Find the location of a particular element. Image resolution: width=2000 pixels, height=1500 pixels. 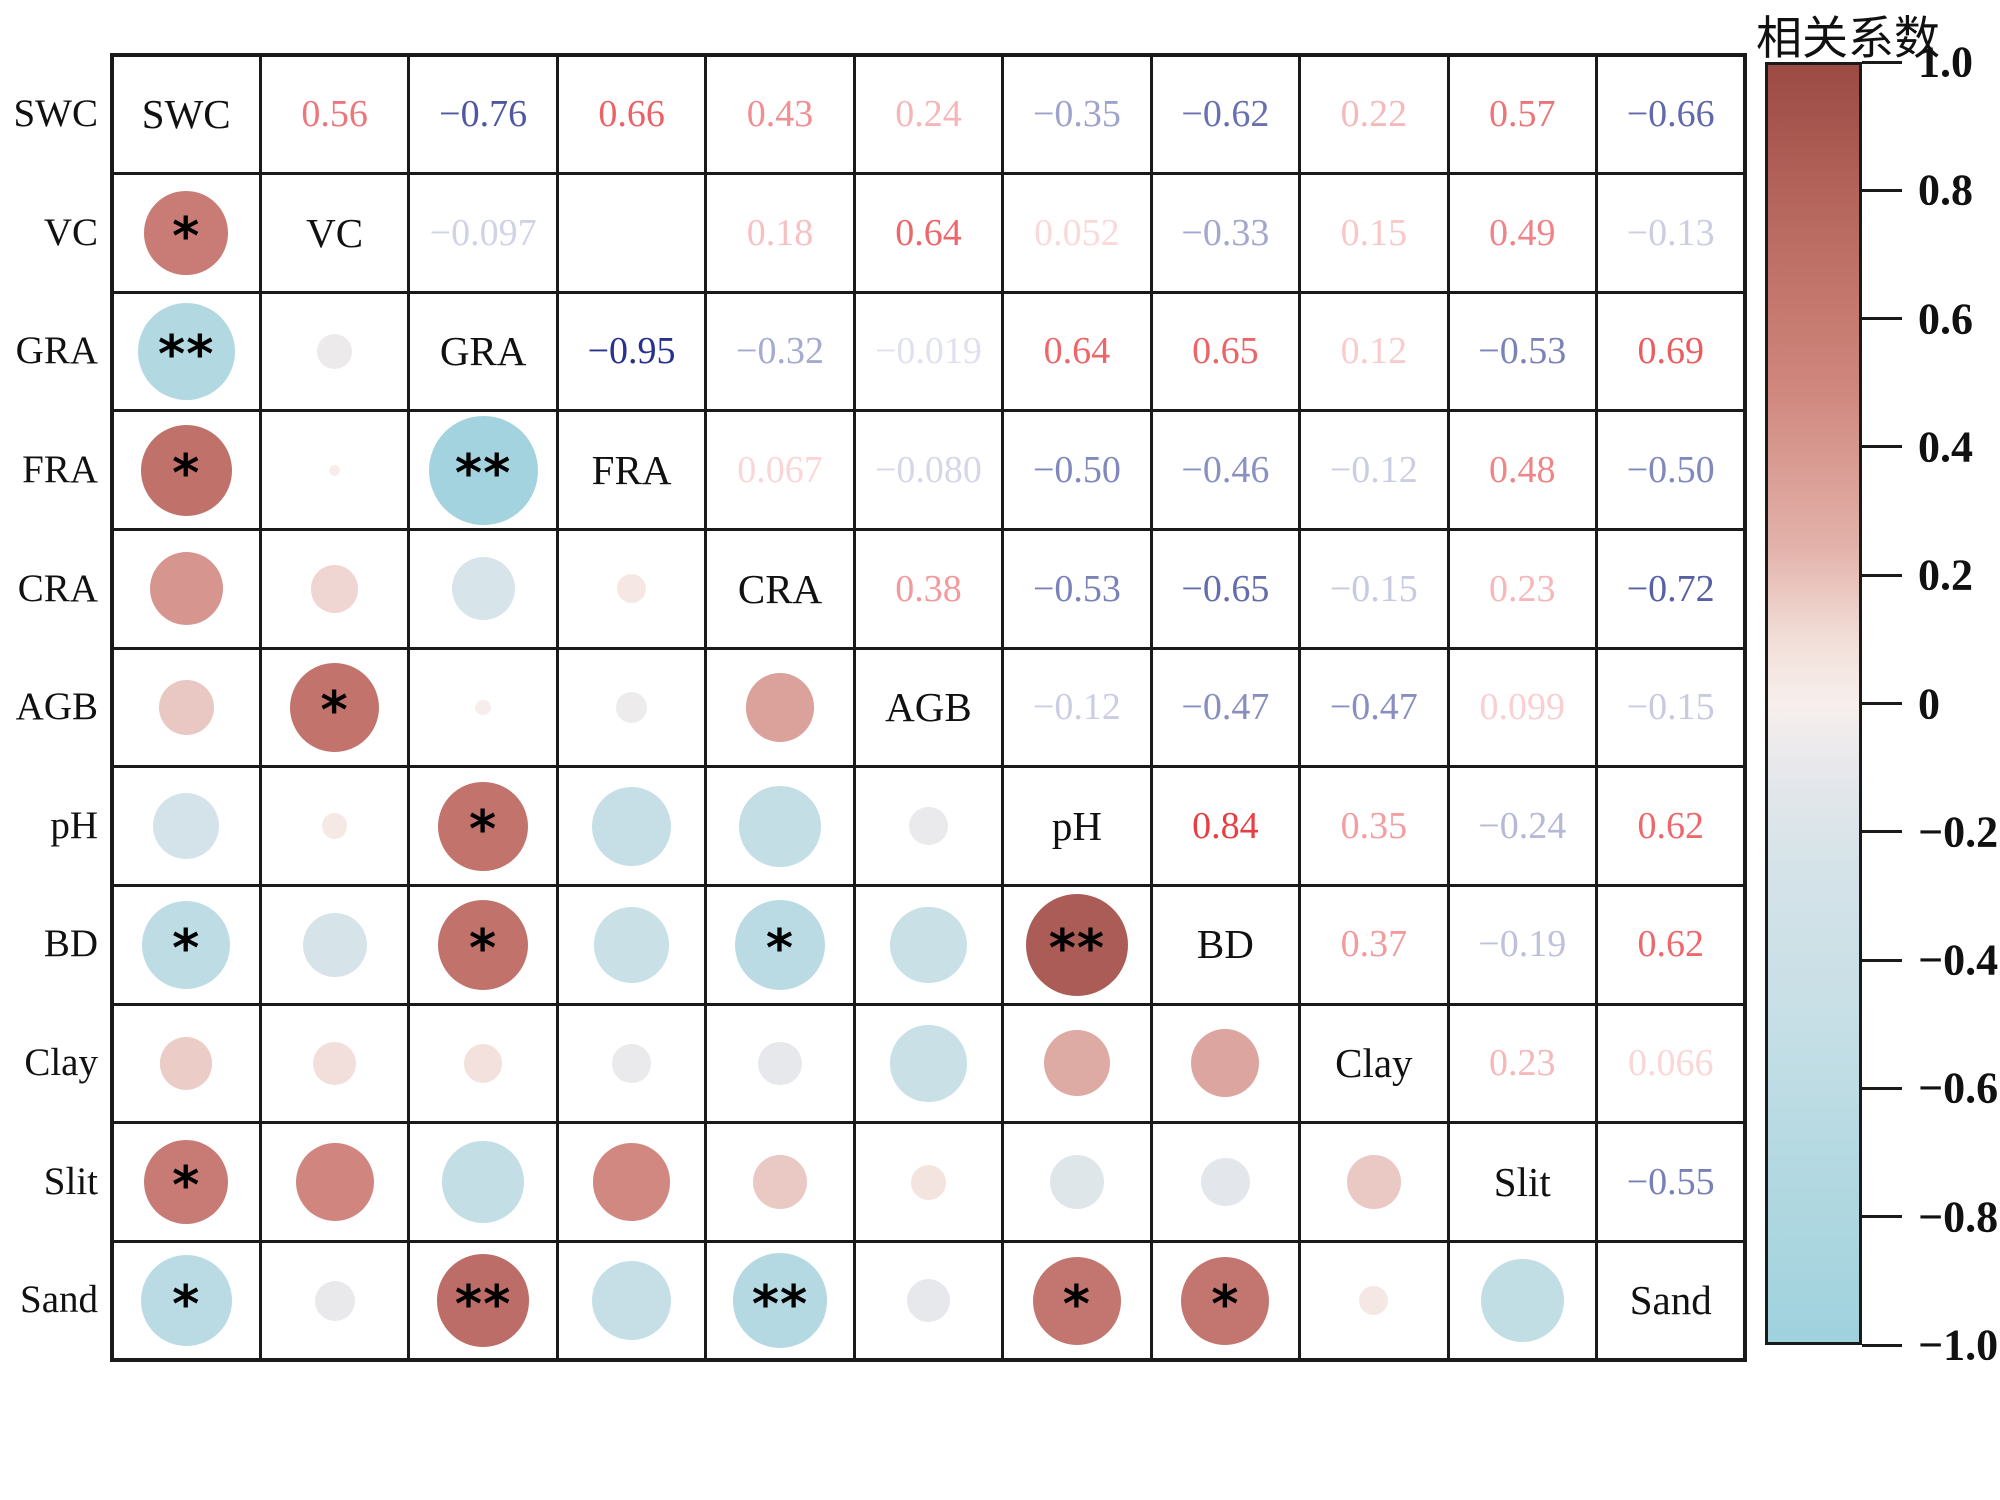

legend-tick-label: −0.6 is located at coordinates (1958, 1088).